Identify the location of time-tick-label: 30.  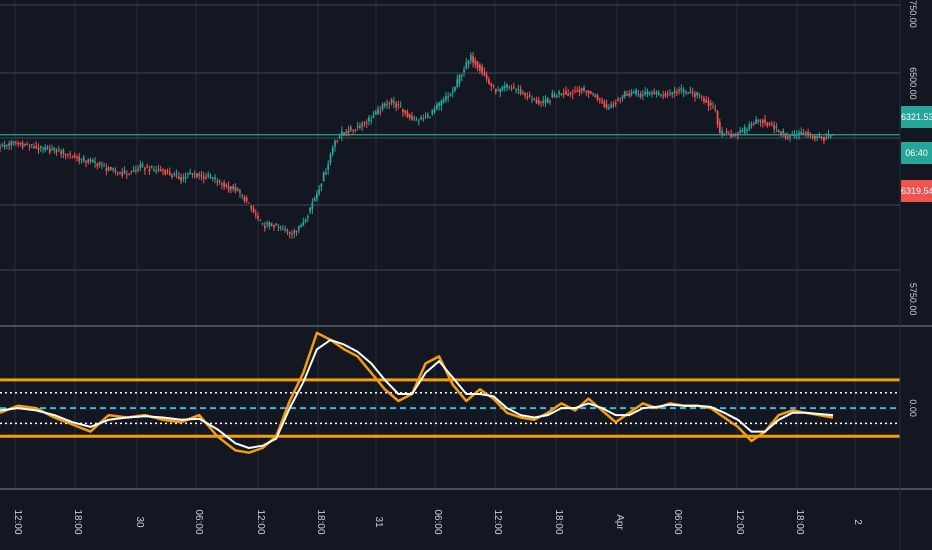
(139, 522).